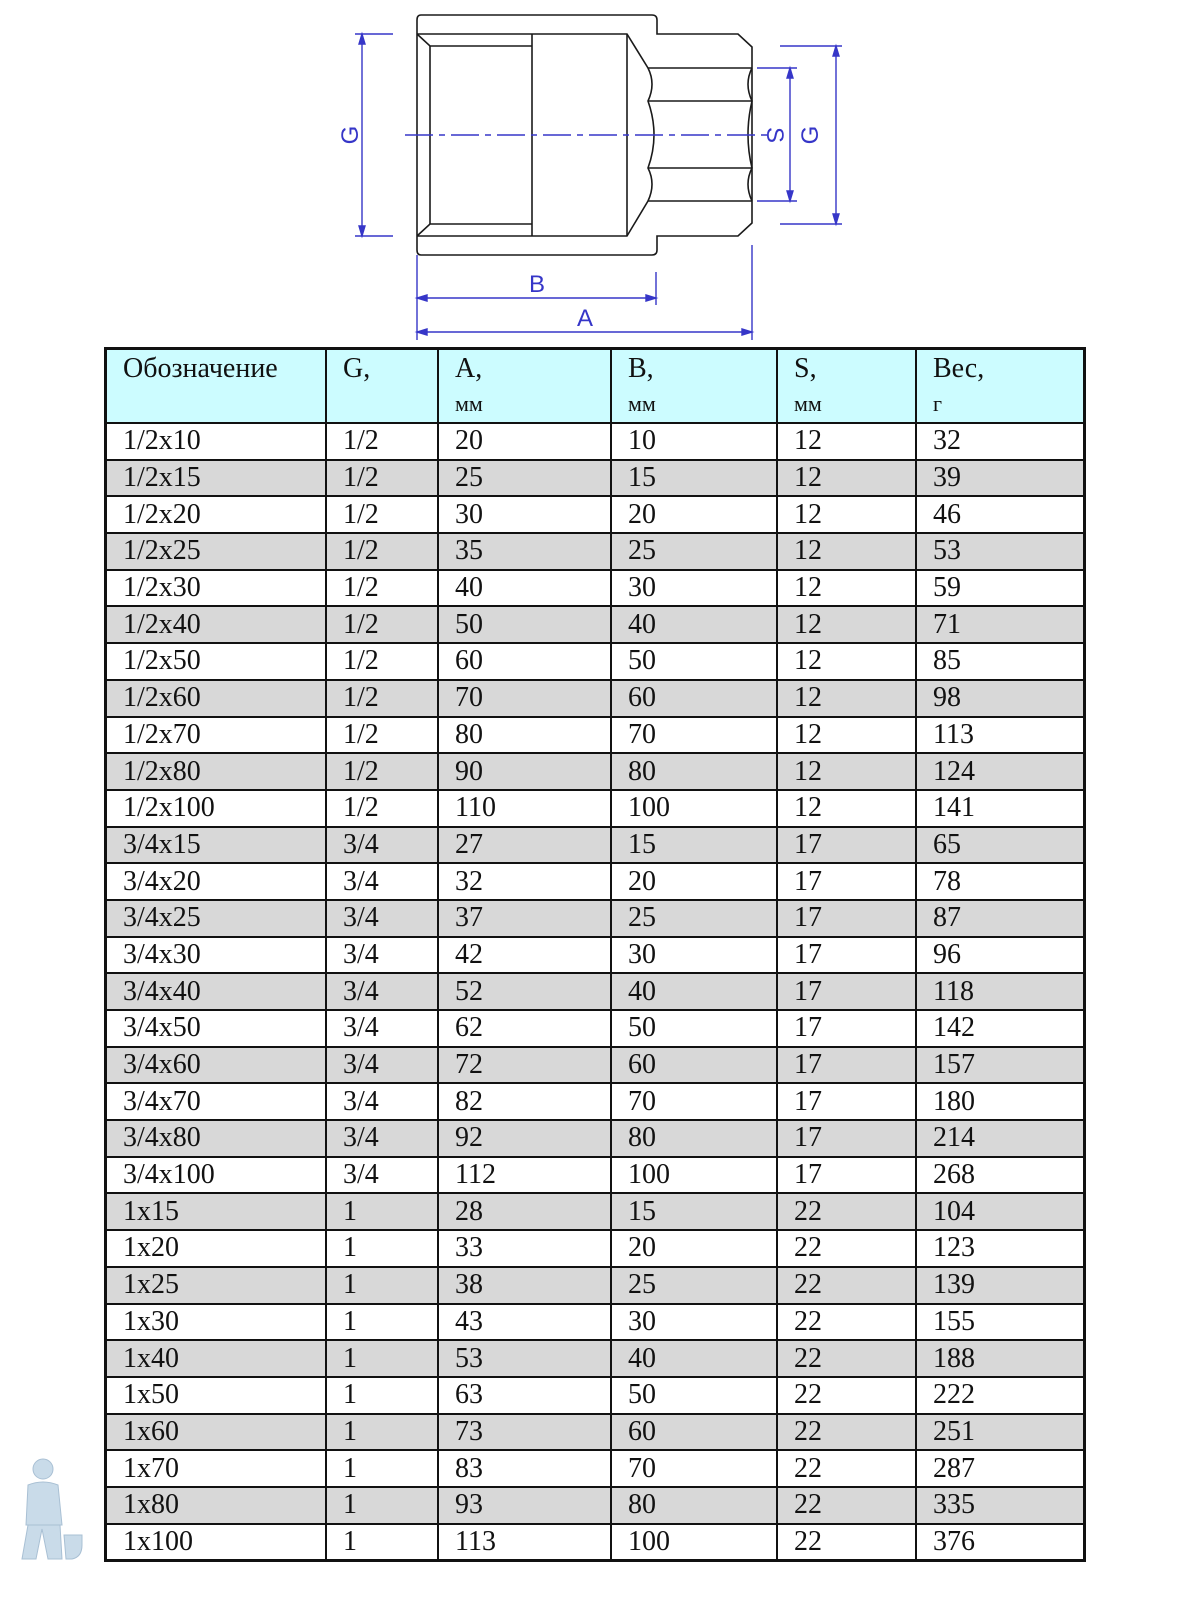 This screenshot has width=1200, height=1600. Describe the element at coordinates (1000, 1175) in the screenshot. I see `cell-weight: 268` at that location.